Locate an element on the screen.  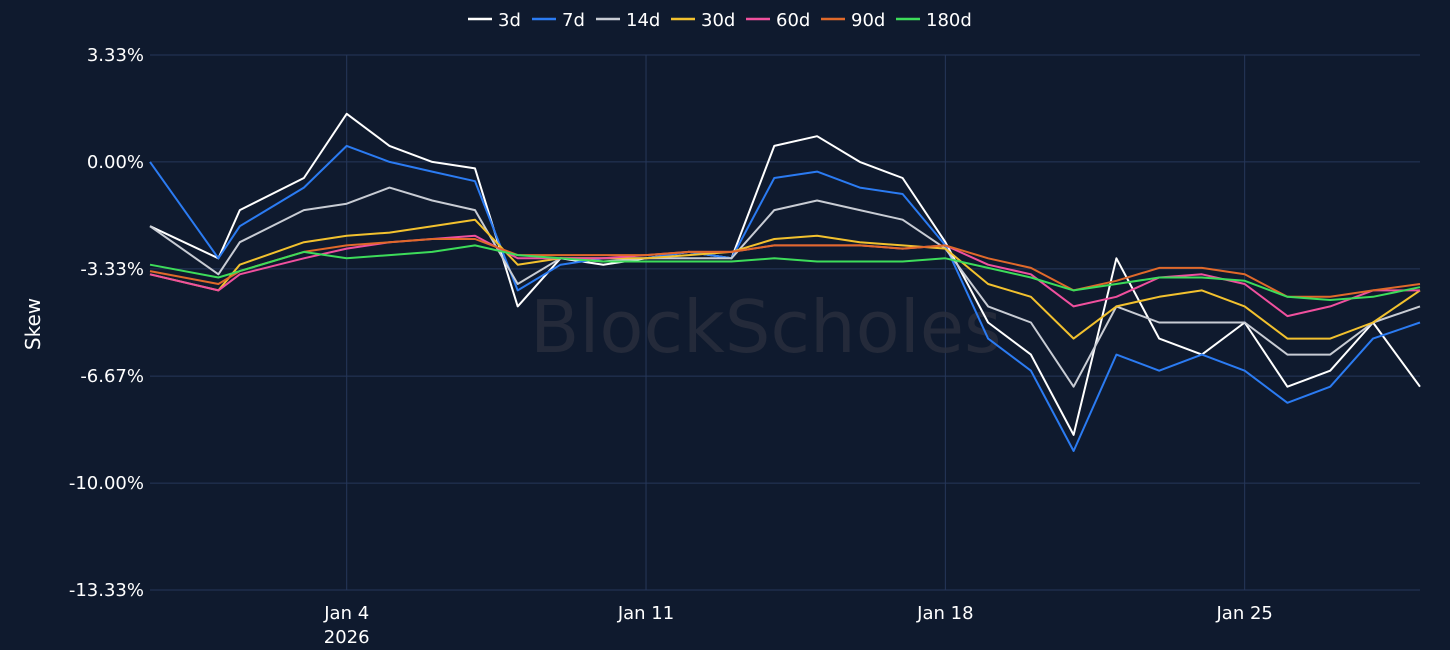
legend-label: 60d is located at coordinates (793, 20).